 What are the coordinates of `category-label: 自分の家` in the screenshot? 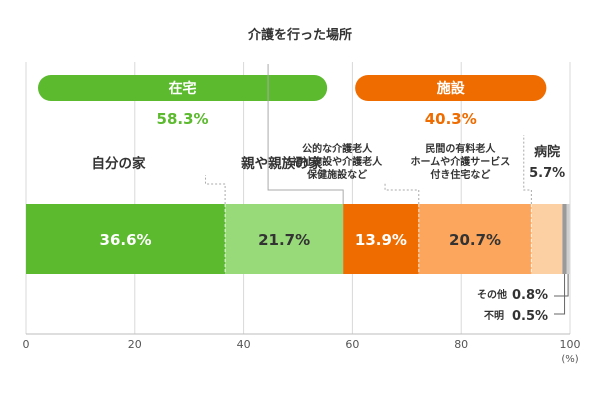 It's located at (118, 163).